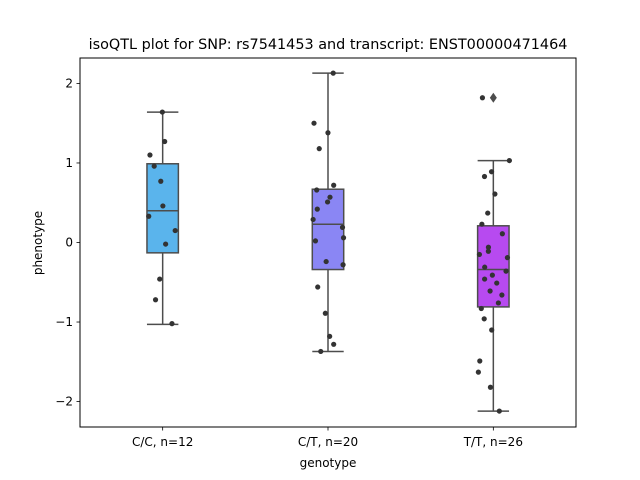  Describe the element at coordinates (64, 402) in the screenshot. I see `y-tick-label: −2` at that location.